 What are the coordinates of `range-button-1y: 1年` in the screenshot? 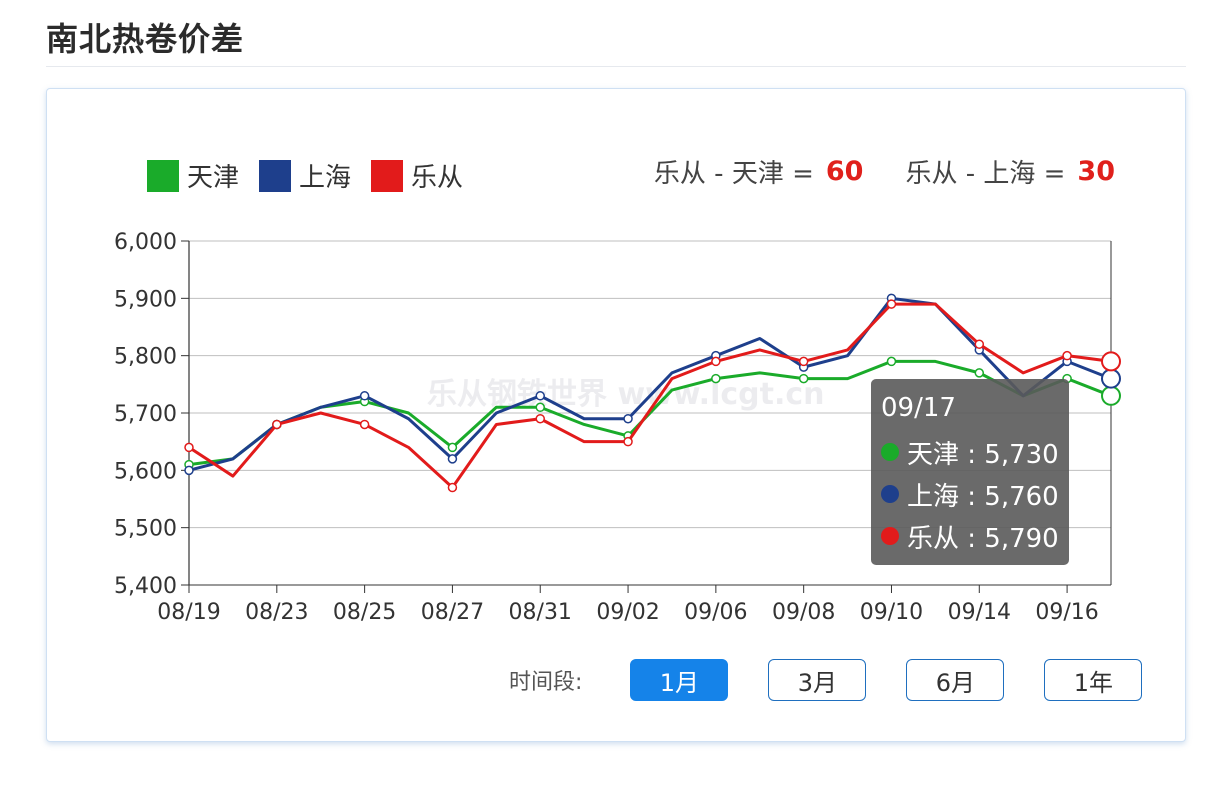 It's located at (1093, 680).